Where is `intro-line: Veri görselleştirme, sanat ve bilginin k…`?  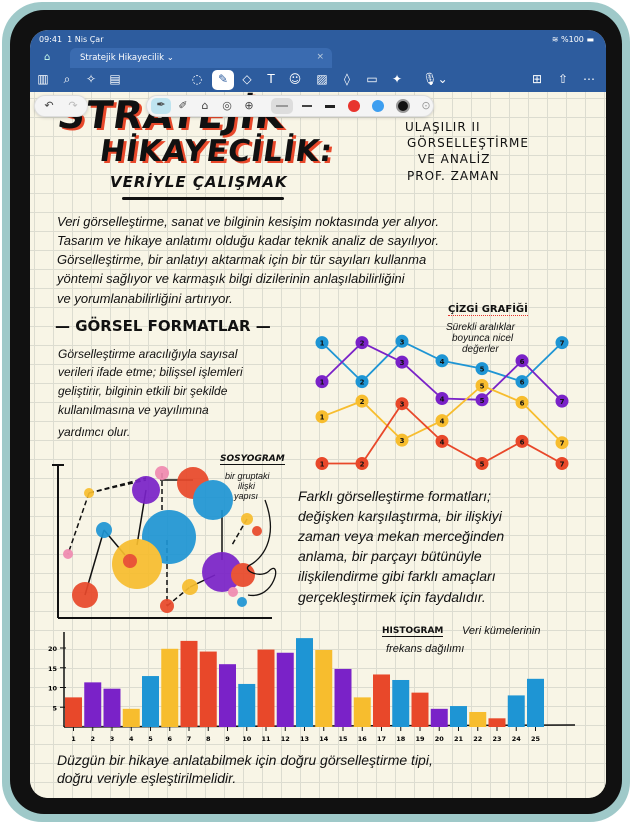
intro-line: Veri görselleştirme, sanat ve bilginin k… is located at coordinates (248, 221).